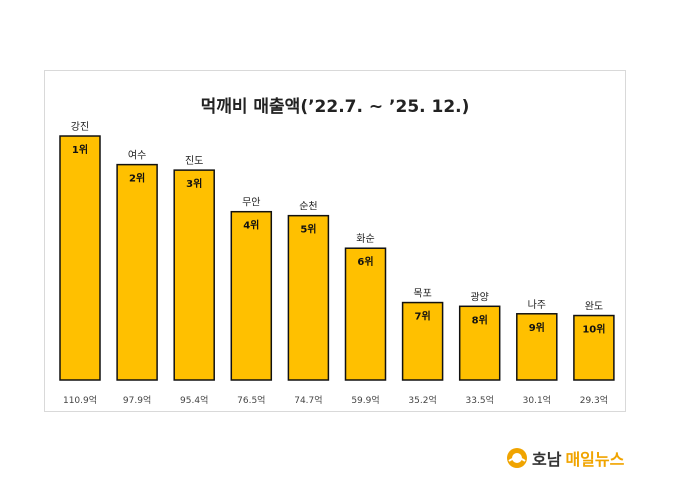 The image size is (680, 481). Describe the element at coordinates (594, 400) in the screenshot. I see `value-label: 29.3억` at that location.